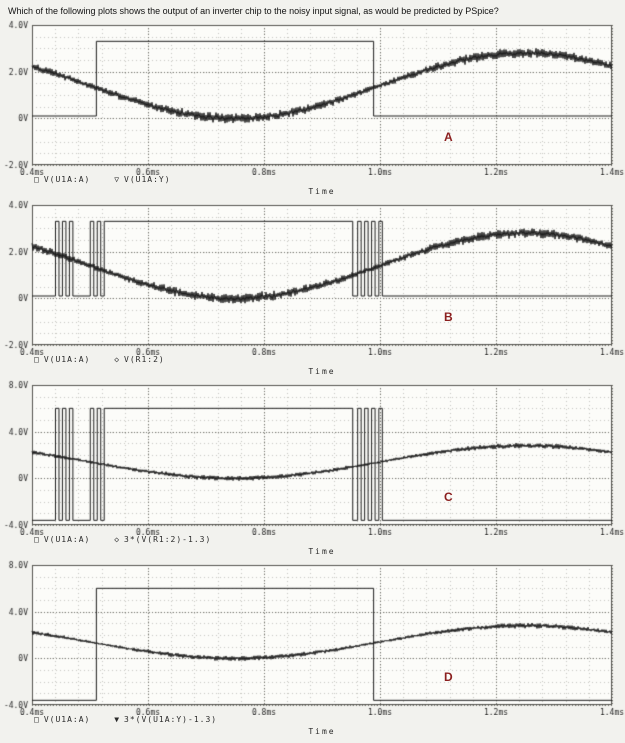  I want to click on legend-entry: ▽ V(U1A:Y), so click(142, 179).